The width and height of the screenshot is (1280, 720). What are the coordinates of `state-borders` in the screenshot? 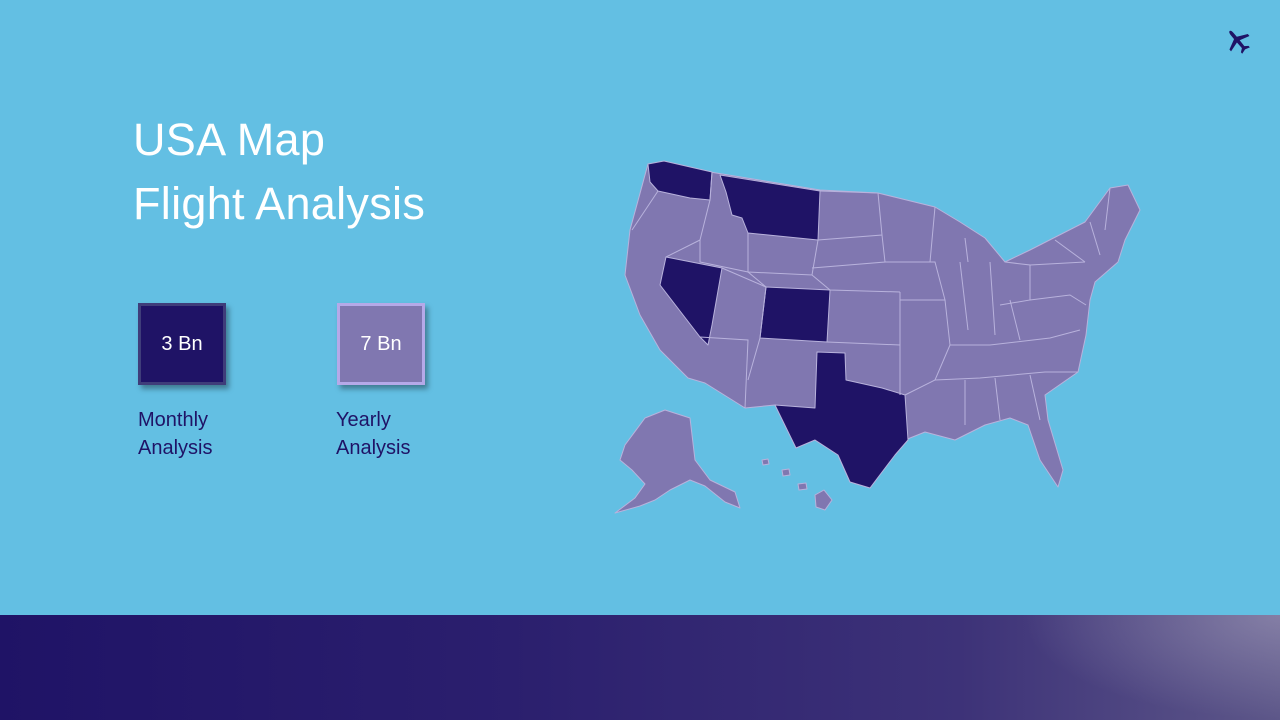 It's located at (871, 298).